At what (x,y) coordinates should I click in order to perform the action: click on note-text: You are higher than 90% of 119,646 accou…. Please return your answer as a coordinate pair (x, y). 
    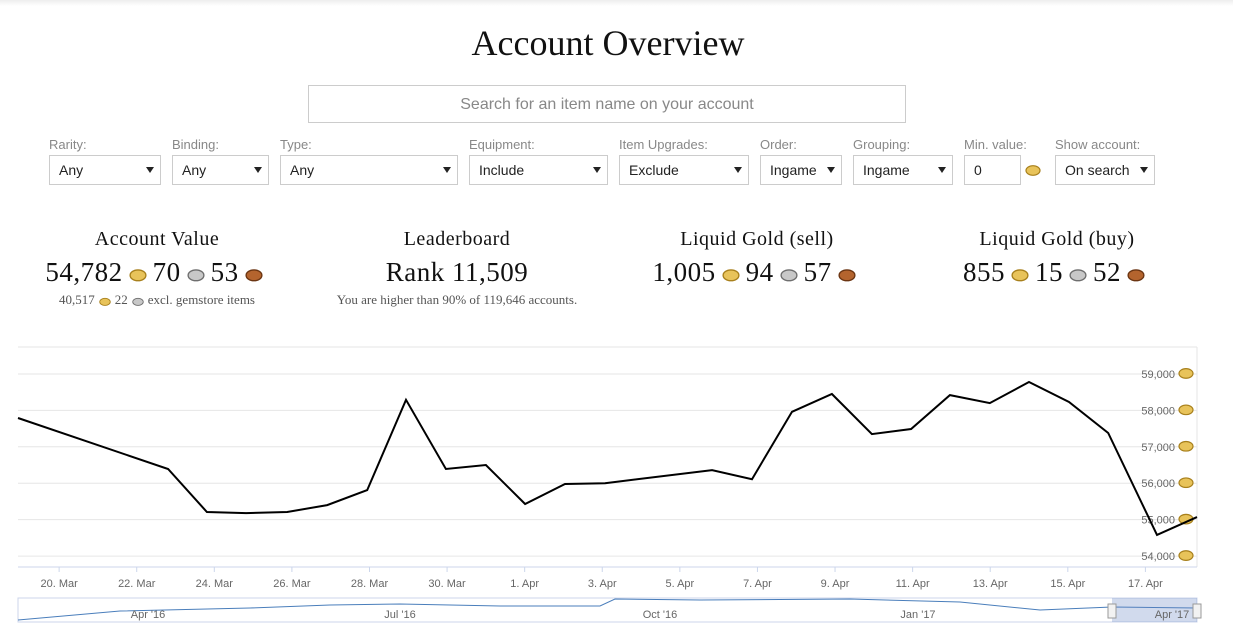
    Looking at the image, I should click on (457, 299).